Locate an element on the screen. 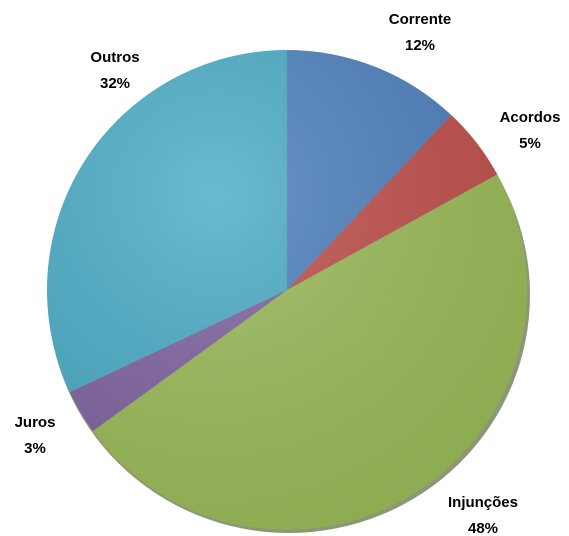  slice-label-name: Injunções is located at coordinates (483, 502).